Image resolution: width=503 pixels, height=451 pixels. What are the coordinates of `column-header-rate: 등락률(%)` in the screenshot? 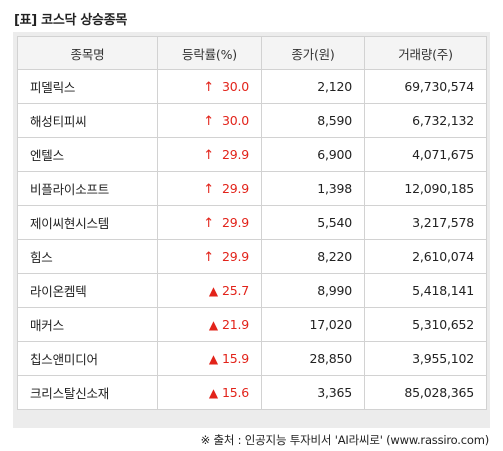 It's located at (209, 53).